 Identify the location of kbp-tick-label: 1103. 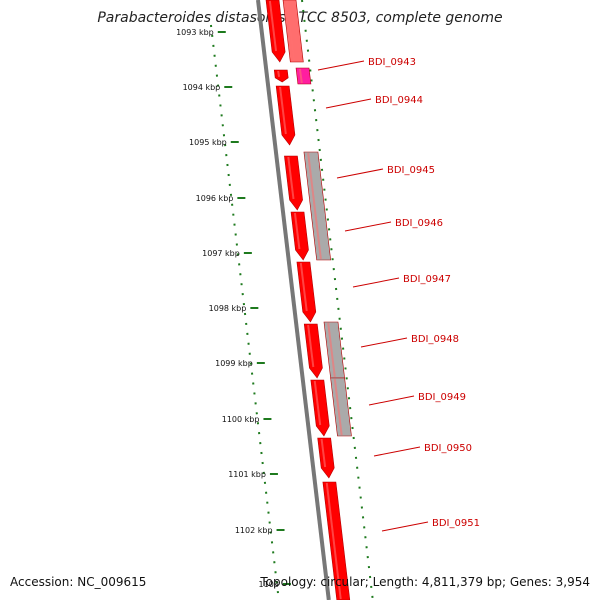
(269, 584).